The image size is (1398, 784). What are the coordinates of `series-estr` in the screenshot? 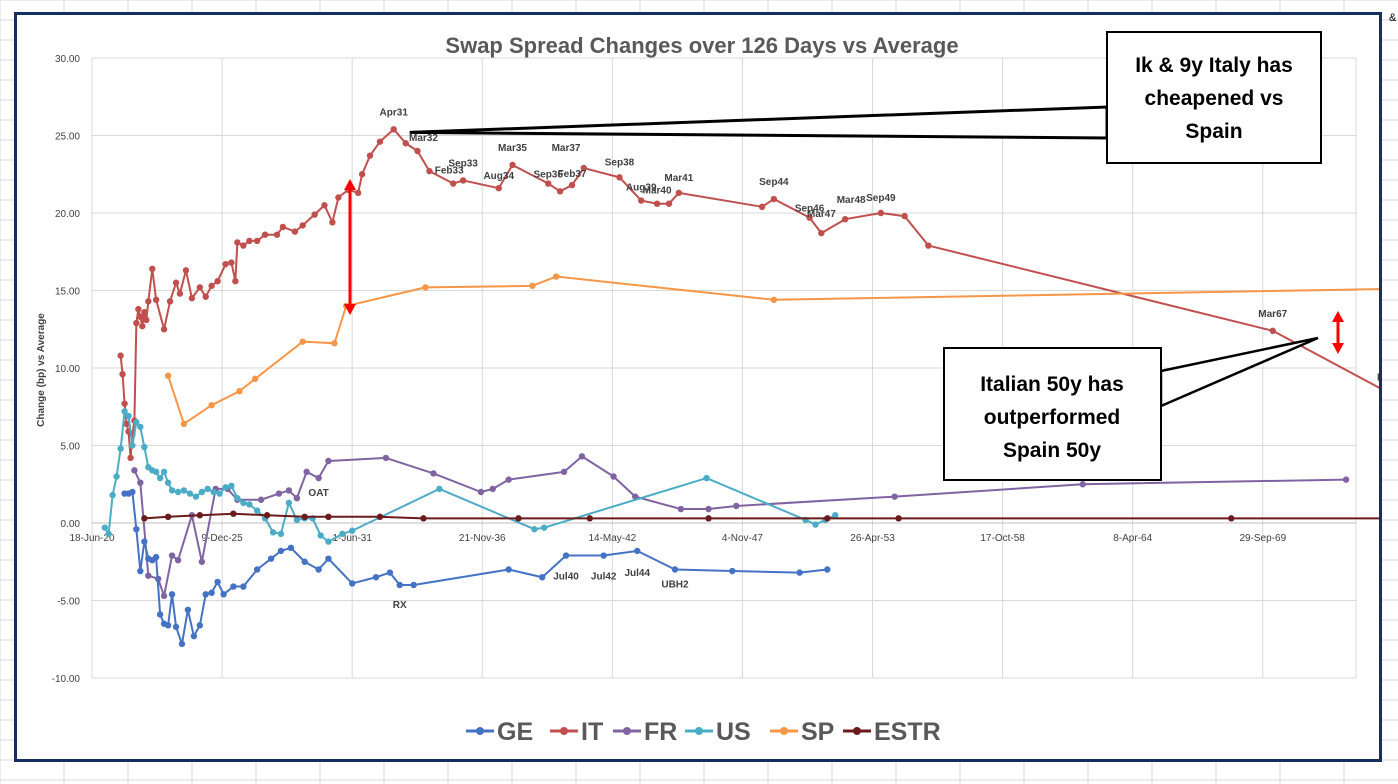 It's located at (760, 516).